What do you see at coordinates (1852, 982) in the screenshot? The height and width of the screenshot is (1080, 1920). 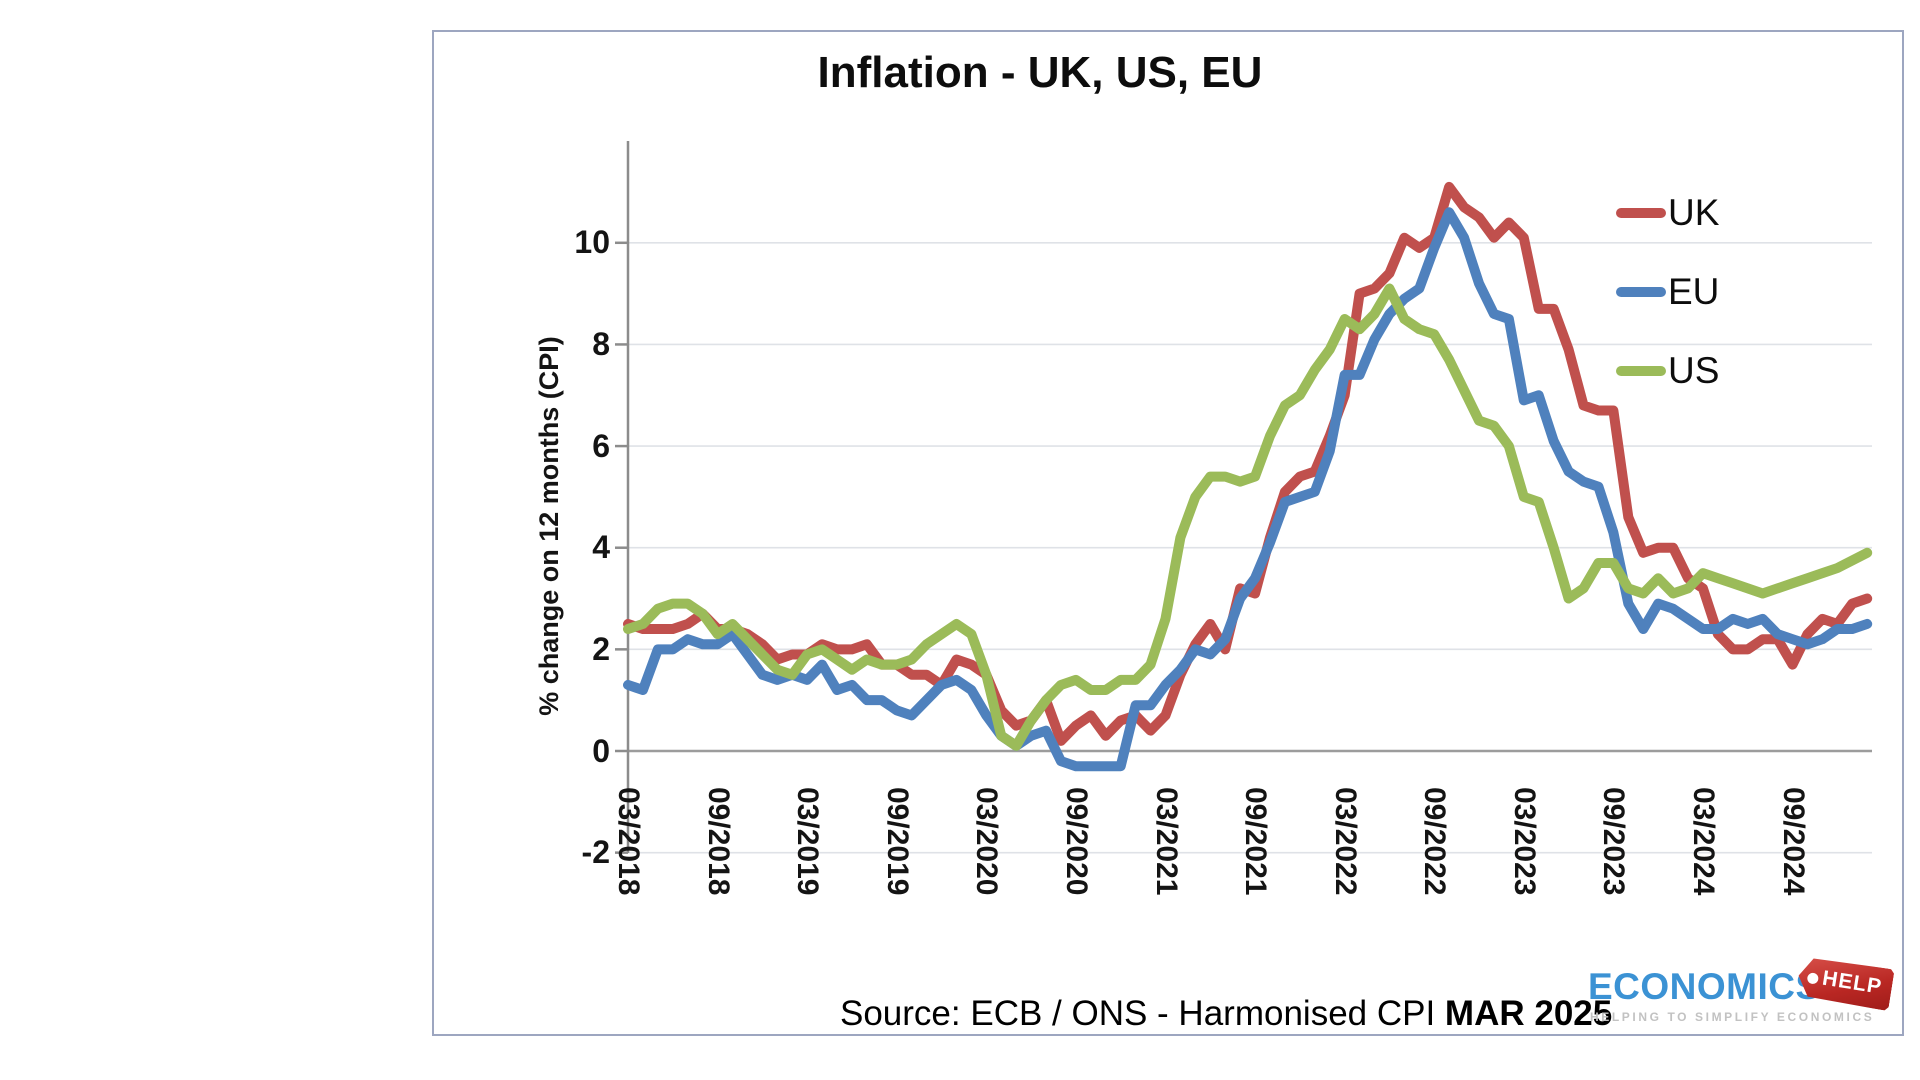 I see `logo-tag-text: HELP` at bounding box center [1852, 982].